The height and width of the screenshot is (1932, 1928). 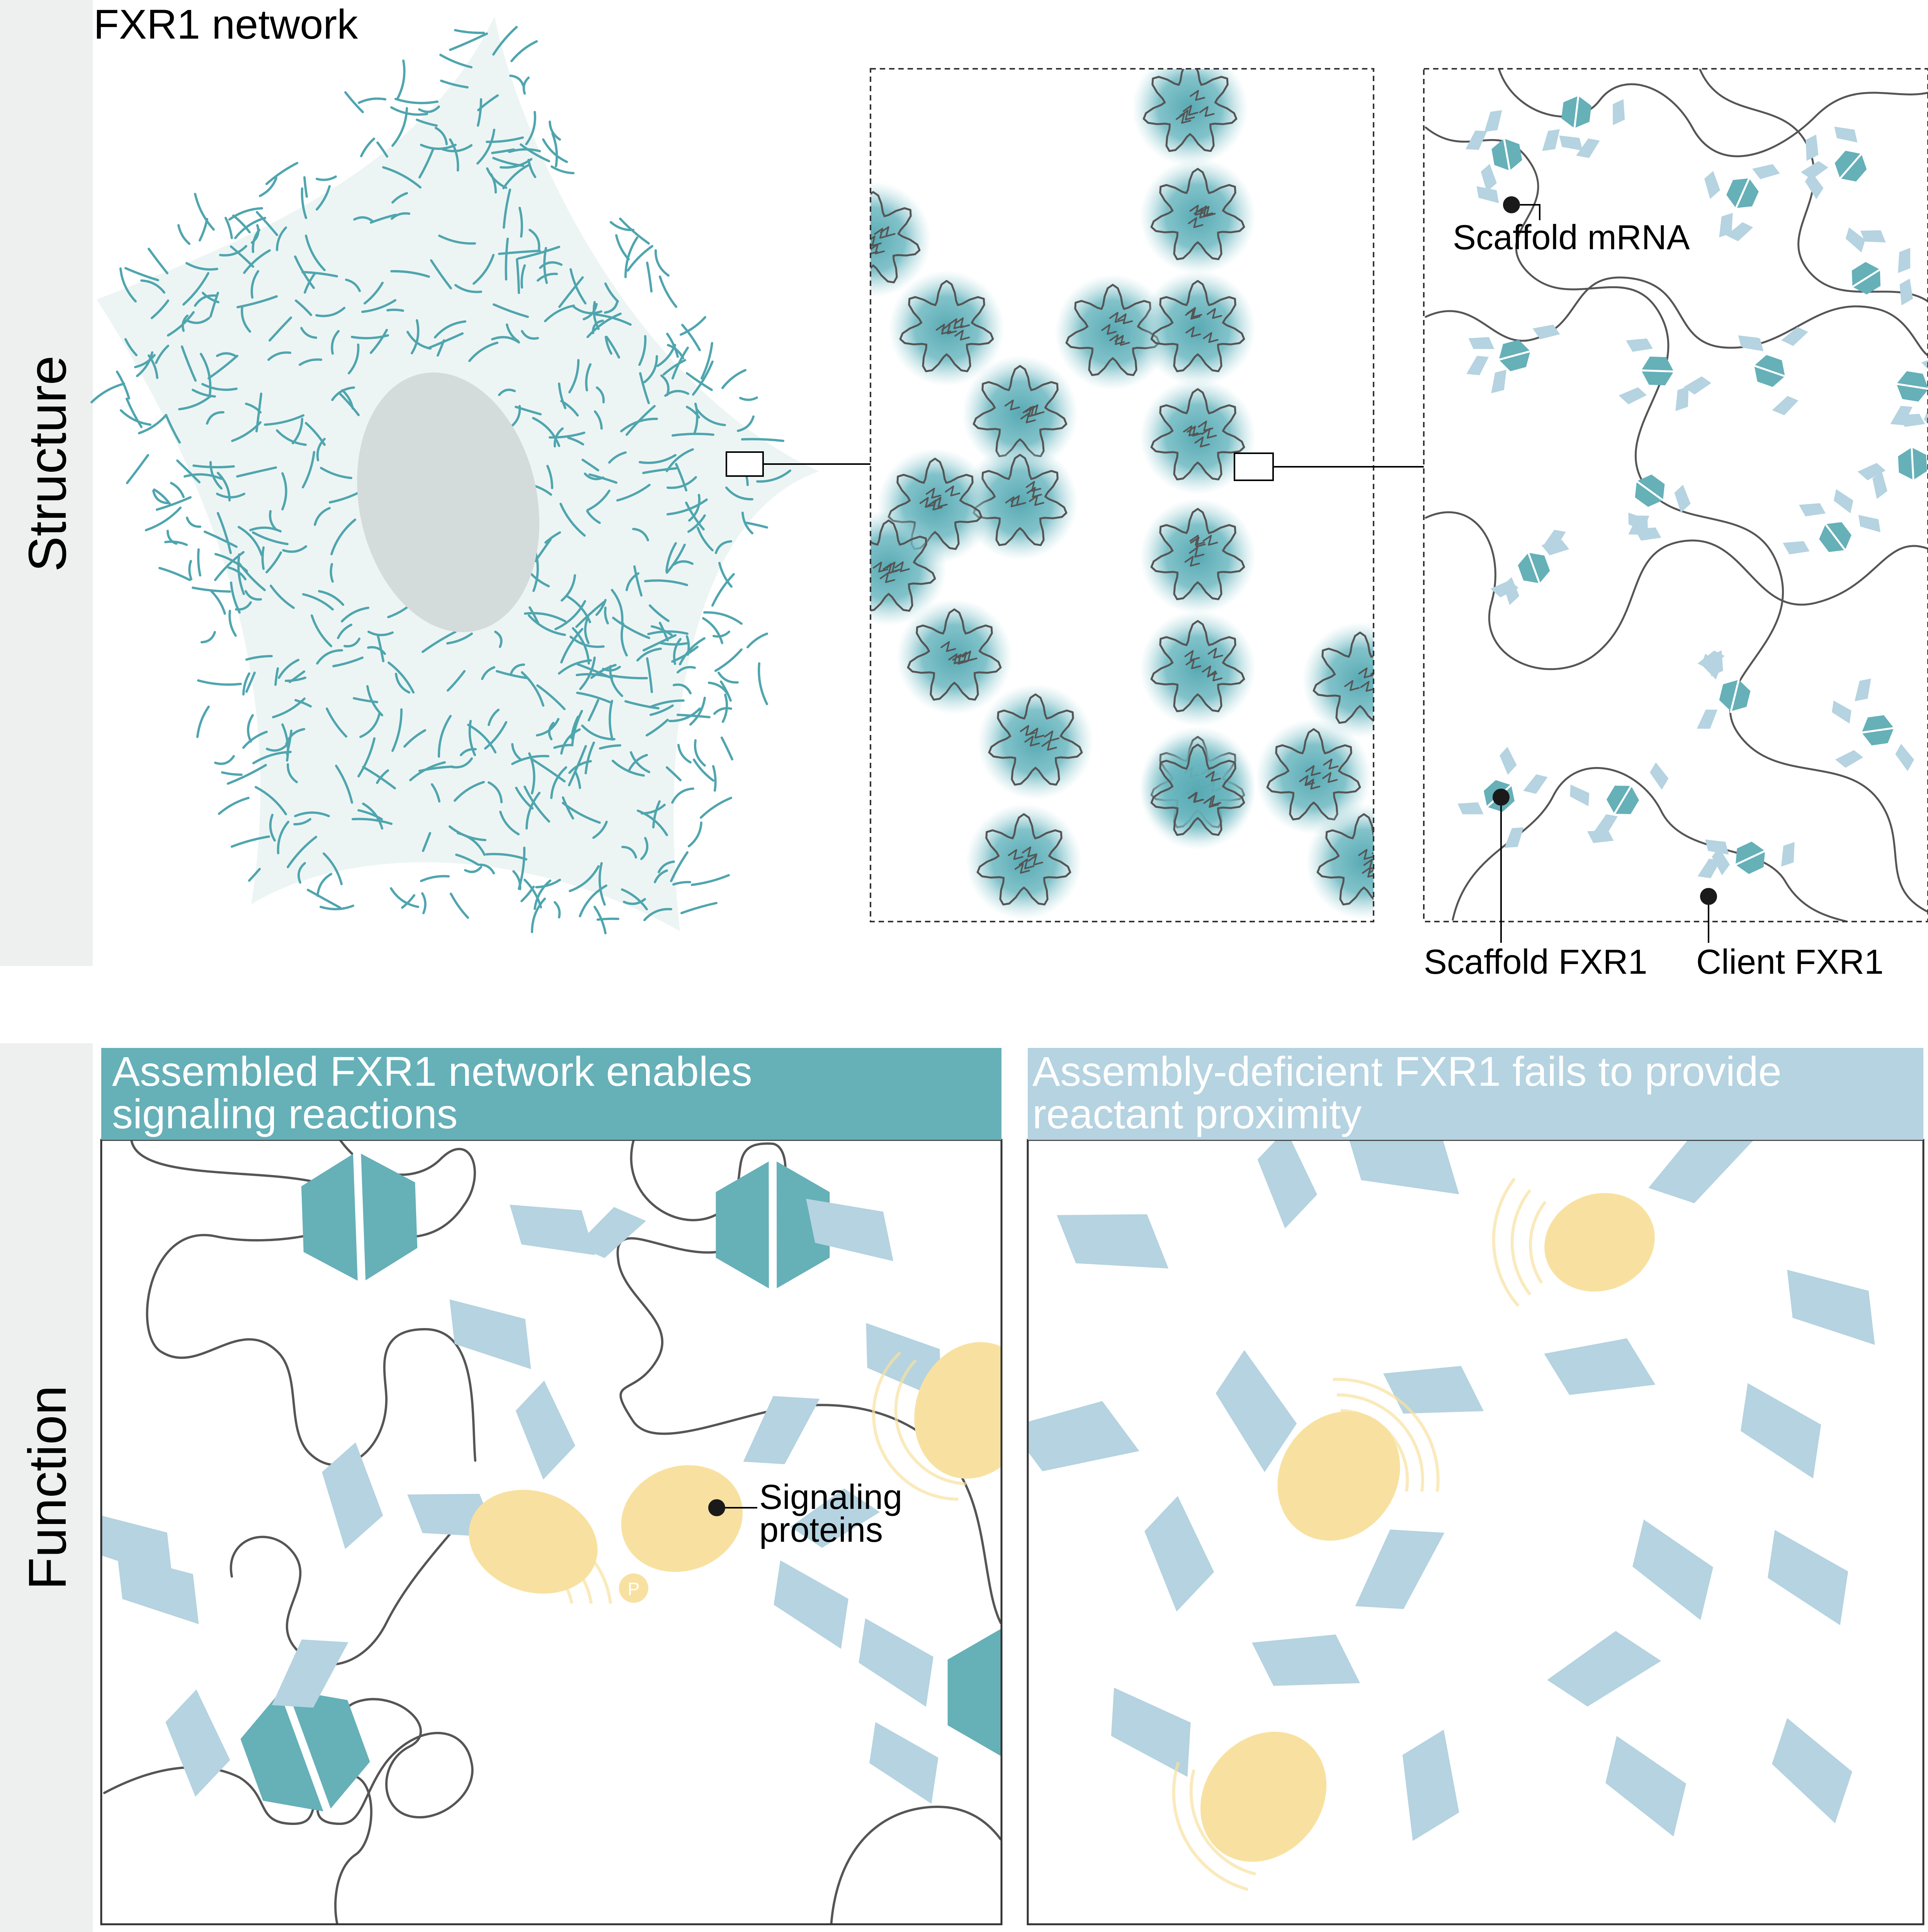 What do you see at coordinates (448, 502) in the screenshot?
I see `nucleus-icon` at bounding box center [448, 502].